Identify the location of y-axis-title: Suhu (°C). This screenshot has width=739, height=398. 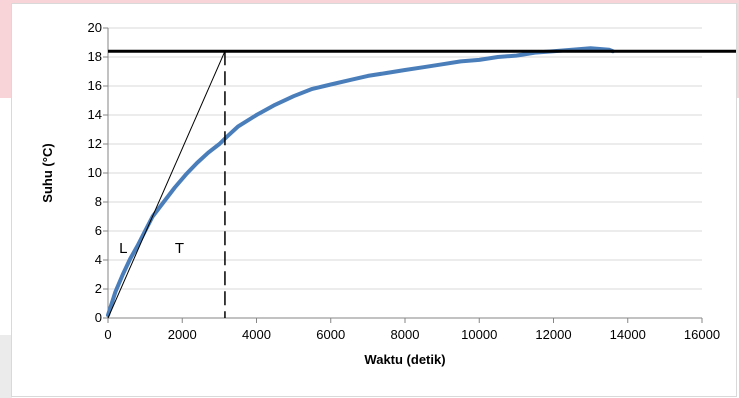
(47, 172).